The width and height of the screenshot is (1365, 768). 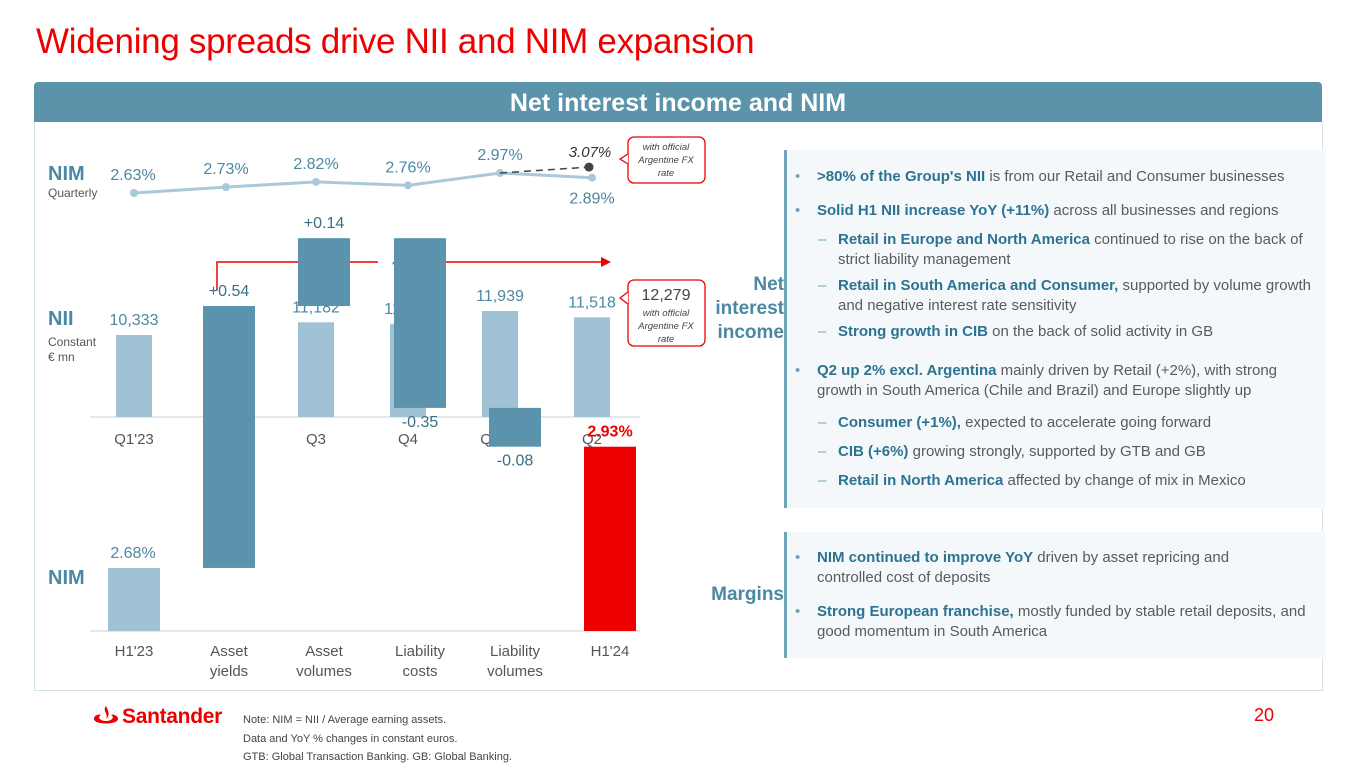 What do you see at coordinates (873, 451) in the screenshot?
I see `bullet-highlight: CIB (+6%)` at bounding box center [873, 451].